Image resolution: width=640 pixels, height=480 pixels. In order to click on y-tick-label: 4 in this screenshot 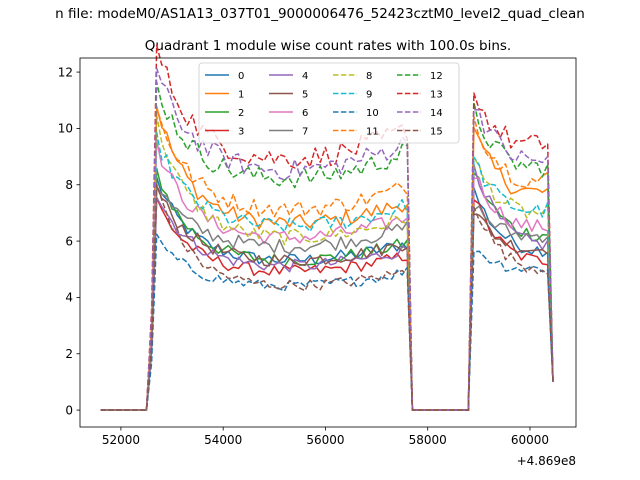, I will do `click(69, 298)`.